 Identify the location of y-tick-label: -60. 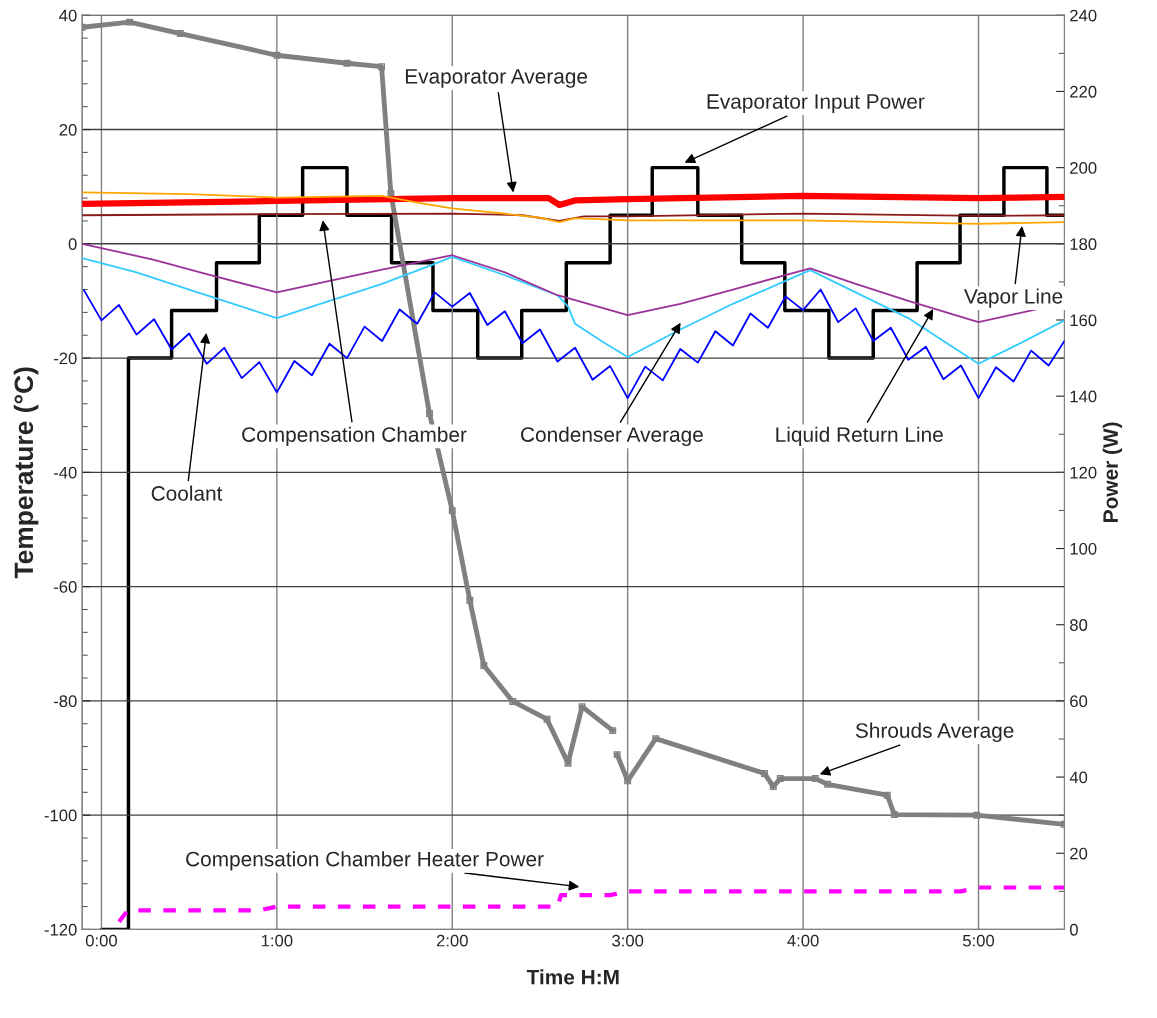
(65, 587).